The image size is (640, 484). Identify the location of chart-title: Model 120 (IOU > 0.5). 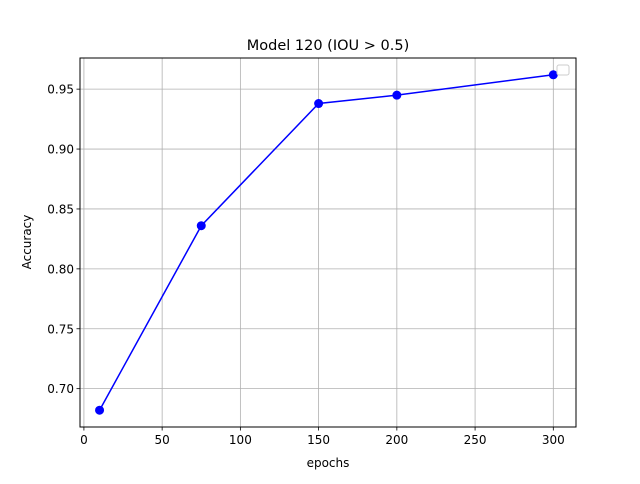
(328, 46).